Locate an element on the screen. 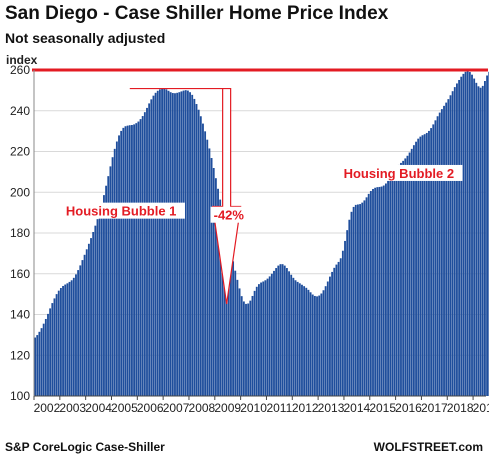 The image size is (489, 458). x-tick-label: 2018 is located at coordinates (460, 408).